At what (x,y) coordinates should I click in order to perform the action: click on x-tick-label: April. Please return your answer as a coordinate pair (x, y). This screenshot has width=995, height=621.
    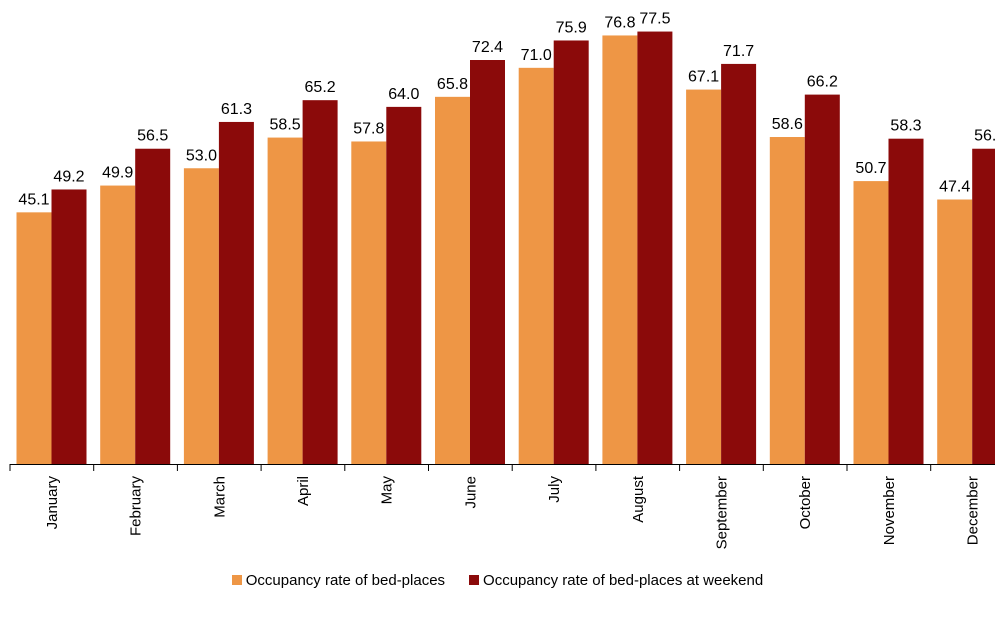
    Looking at the image, I should click on (303, 491).